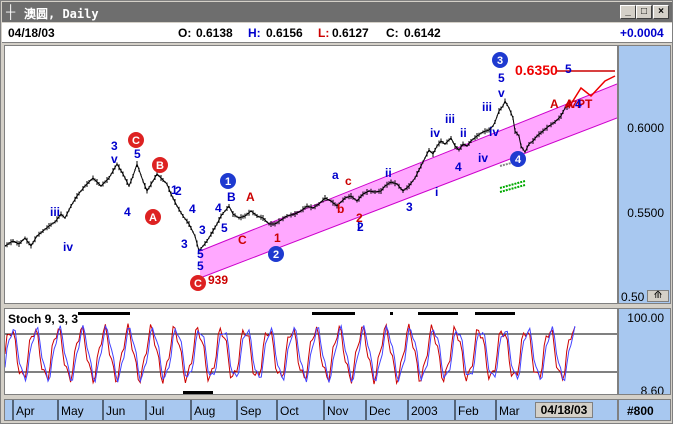 The image size is (673, 424). What do you see at coordinates (174, 190) in the screenshot?
I see `wave-label: 1` at bounding box center [174, 190].